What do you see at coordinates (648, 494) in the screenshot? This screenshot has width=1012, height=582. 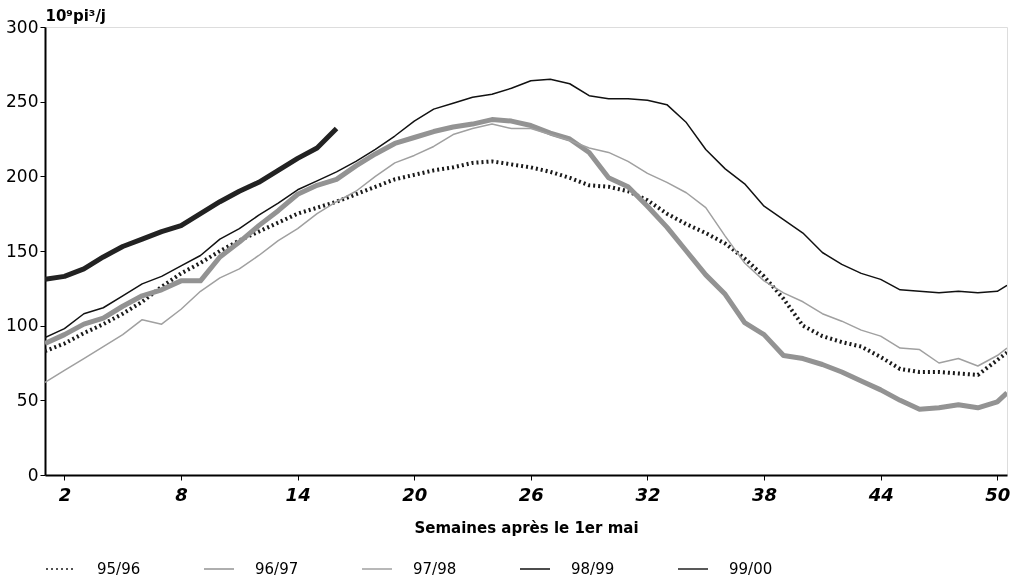 I see `x-tick-label: 32` at bounding box center [648, 494].